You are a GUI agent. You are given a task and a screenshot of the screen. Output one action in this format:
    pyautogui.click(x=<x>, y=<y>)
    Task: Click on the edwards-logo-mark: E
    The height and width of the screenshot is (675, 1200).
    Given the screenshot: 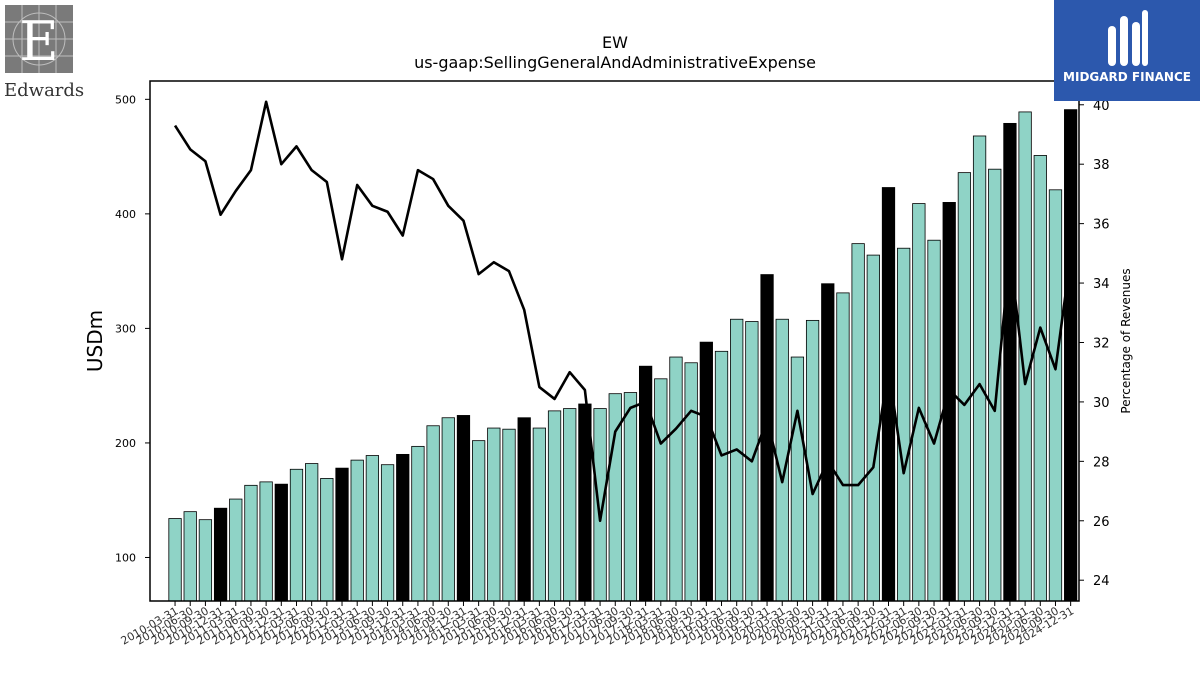 What is the action you would take?
    pyautogui.click(x=39, y=39)
    